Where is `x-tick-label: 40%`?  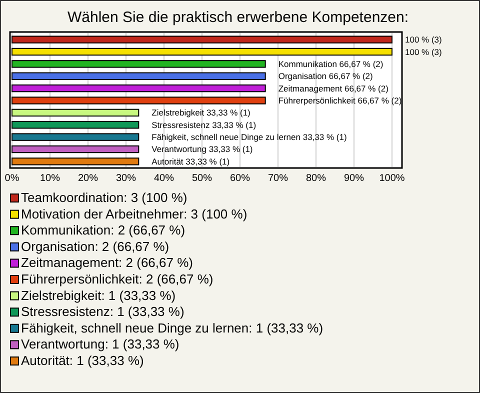 x-tick-label: 40% is located at coordinates (164, 178).